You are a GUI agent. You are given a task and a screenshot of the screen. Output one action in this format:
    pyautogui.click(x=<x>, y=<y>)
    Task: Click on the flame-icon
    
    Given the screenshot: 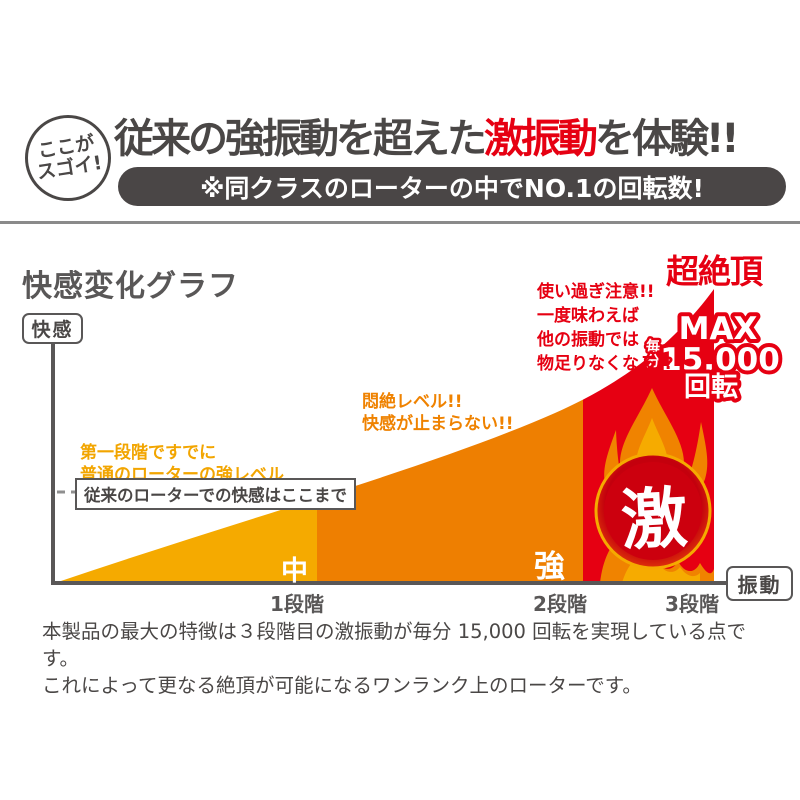 What is the action you would take?
    pyautogui.click(x=654, y=485)
    